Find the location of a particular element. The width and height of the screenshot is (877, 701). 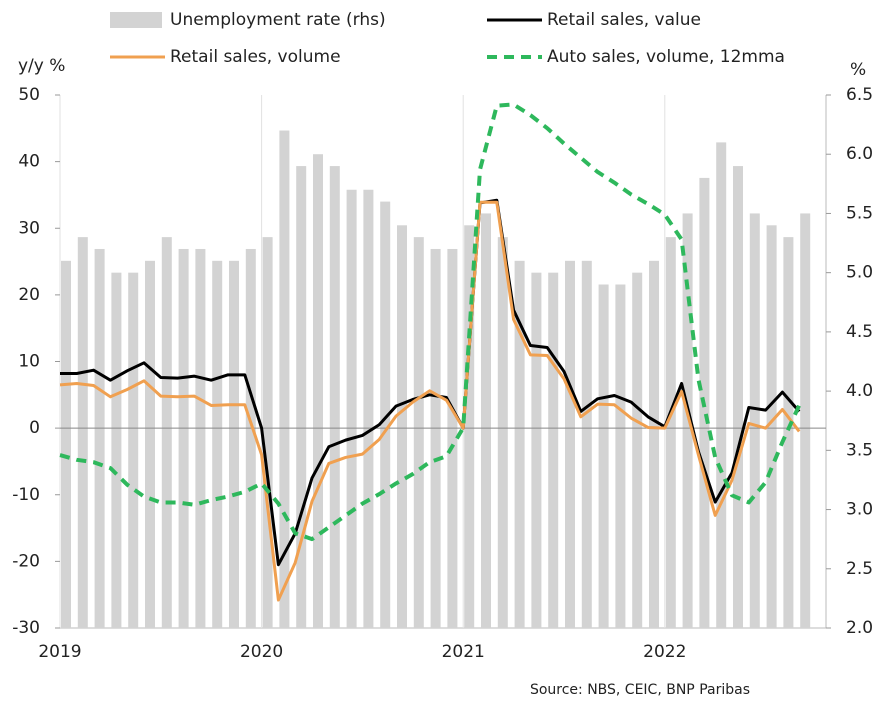

y2-tick-label: 3.0 is located at coordinates (859, 510).